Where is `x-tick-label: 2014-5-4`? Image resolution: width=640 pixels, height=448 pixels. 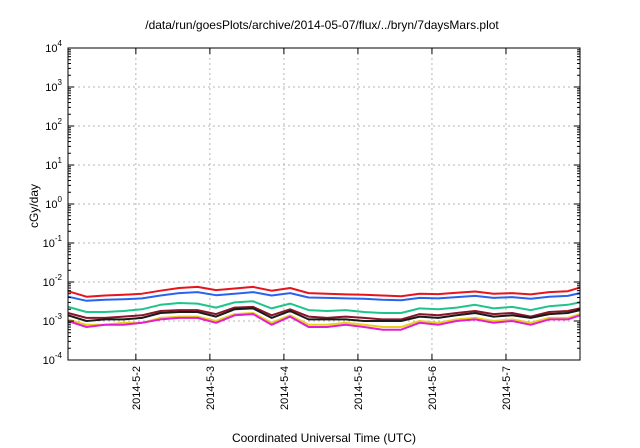
x-tick-label: 2014-5-4 is located at coordinates (285, 388).